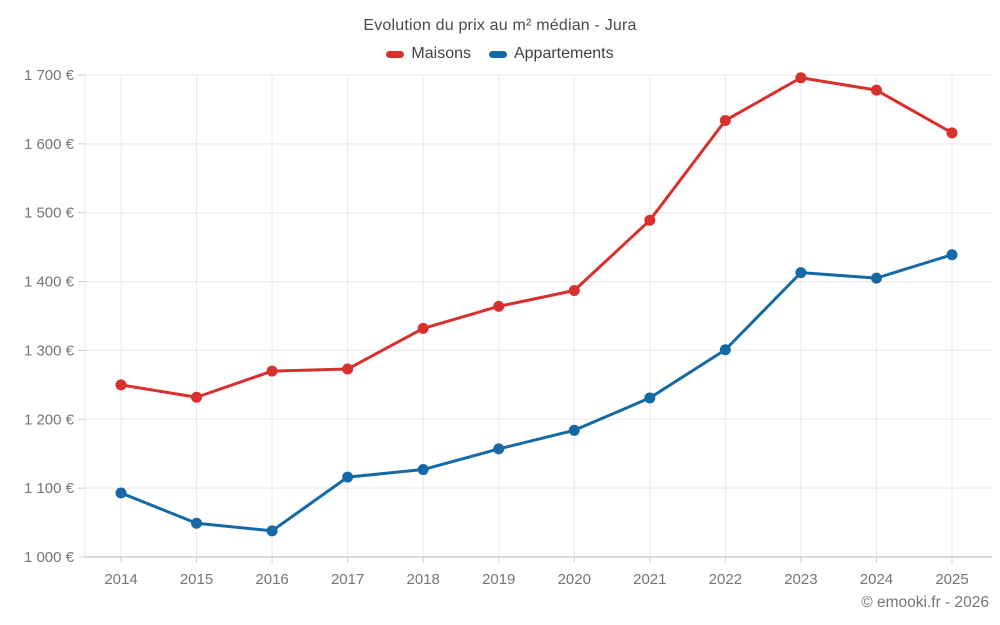  What do you see at coordinates (441, 53) in the screenshot?
I see `legend-label: Maisons` at bounding box center [441, 53].